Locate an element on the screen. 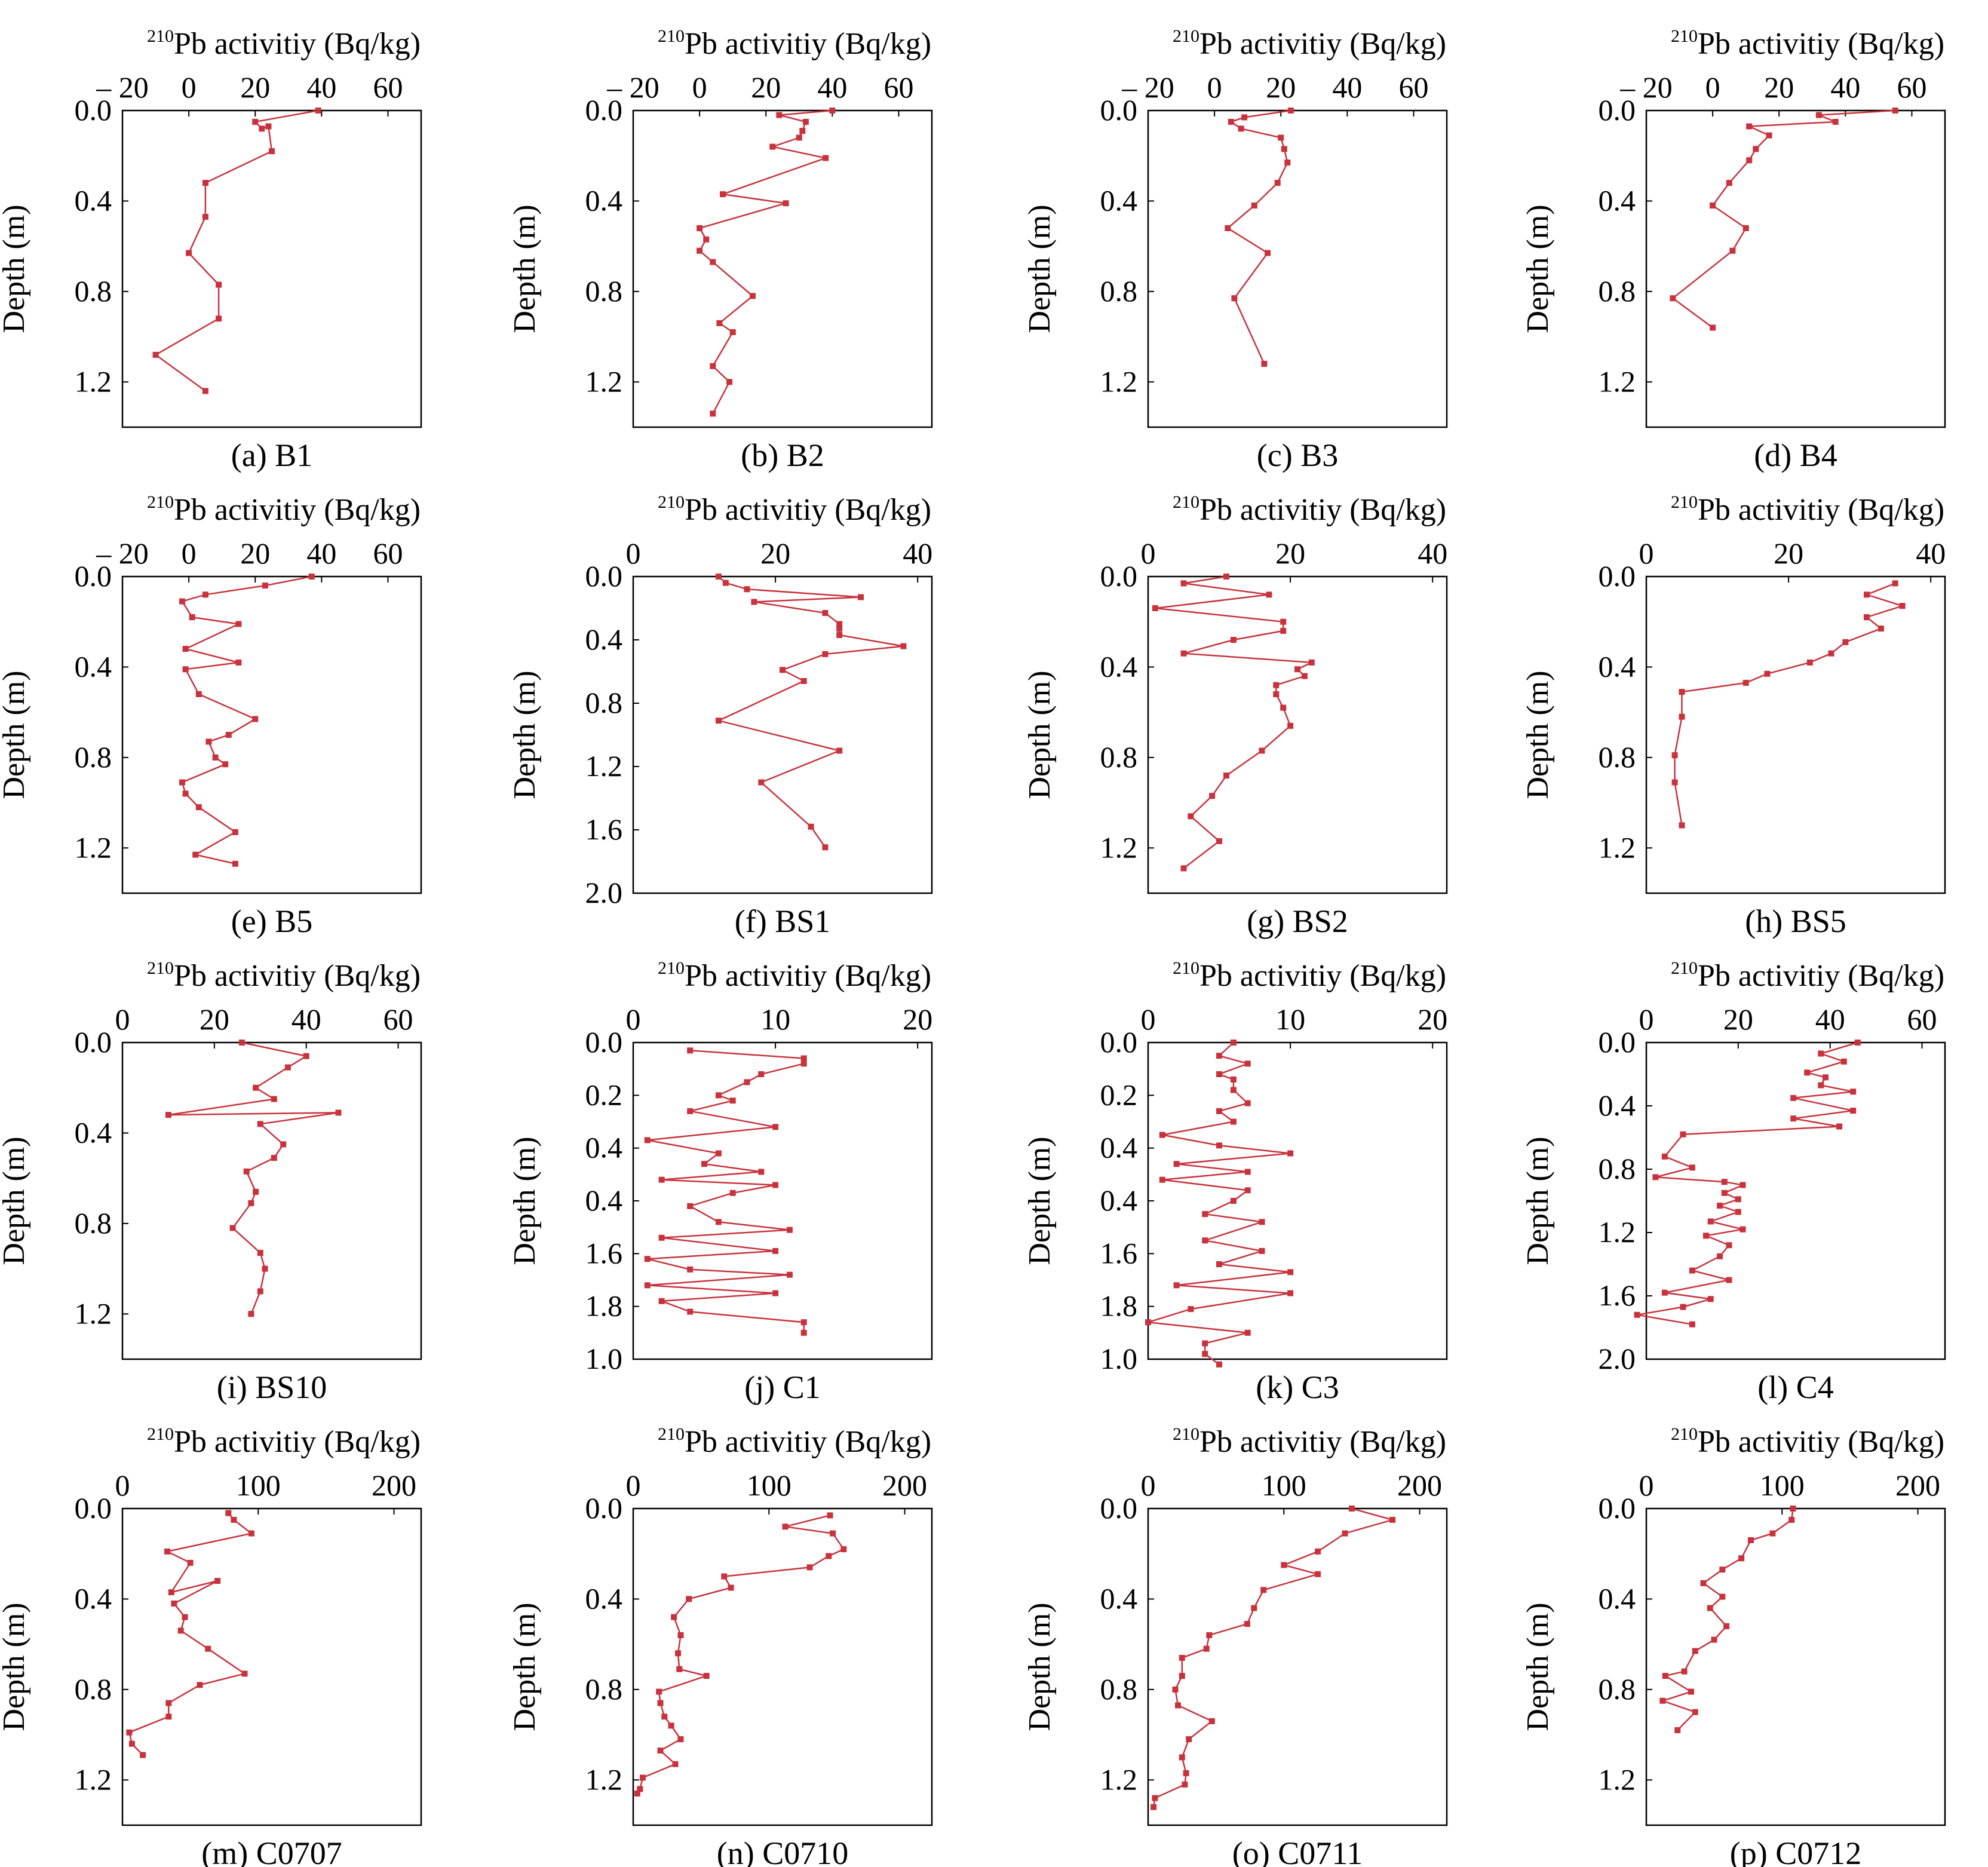 Image resolution: width=1988 pixels, height=1867 pixels. x-tick-label: 60 is located at coordinates (1912, 87).